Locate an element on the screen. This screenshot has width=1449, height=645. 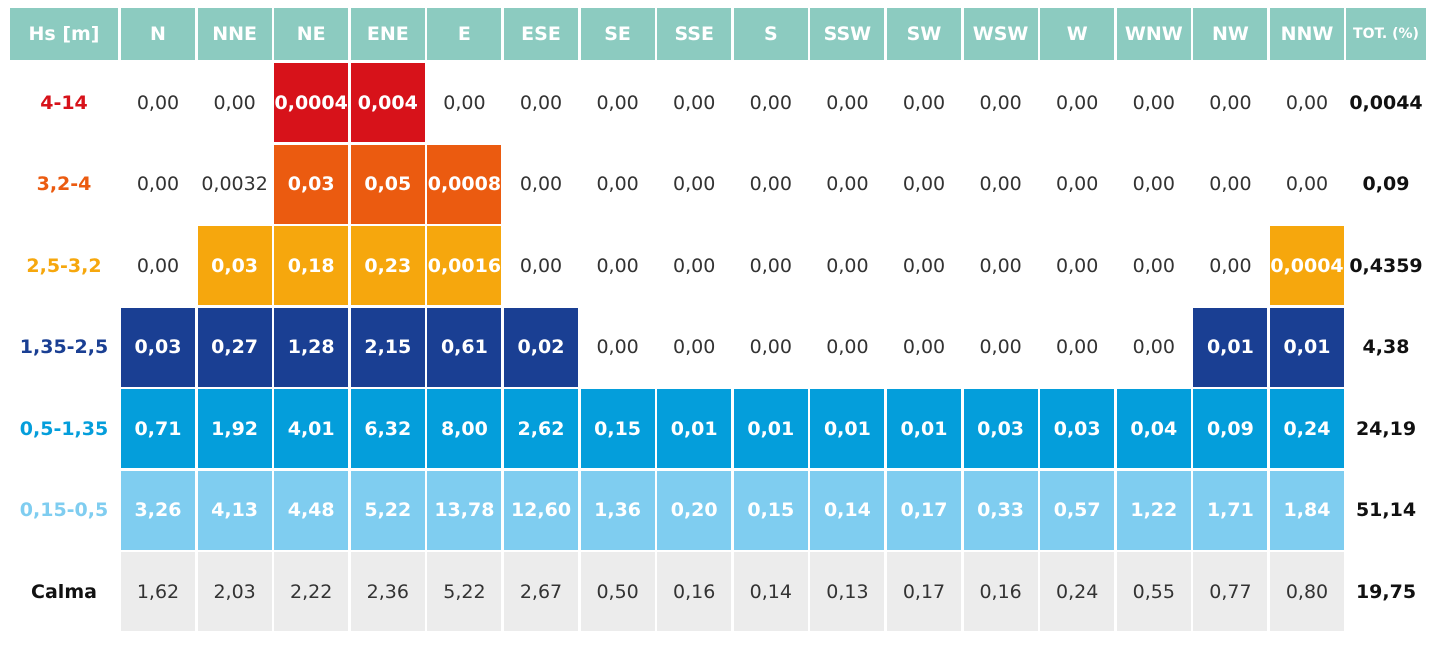
column-header-nne: NNE is located at coordinates (234, 34).